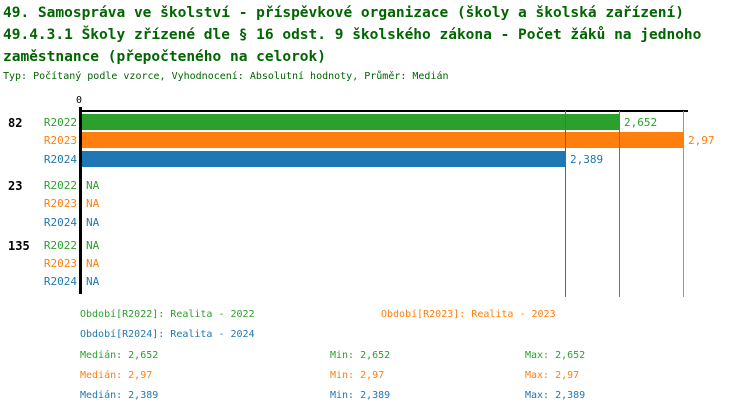 The height and width of the screenshot is (414, 750). What do you see at coordinates (701, 141) in the screenshot?
I see `bar-value-label: 2,97` at bounding box center [701, 141].